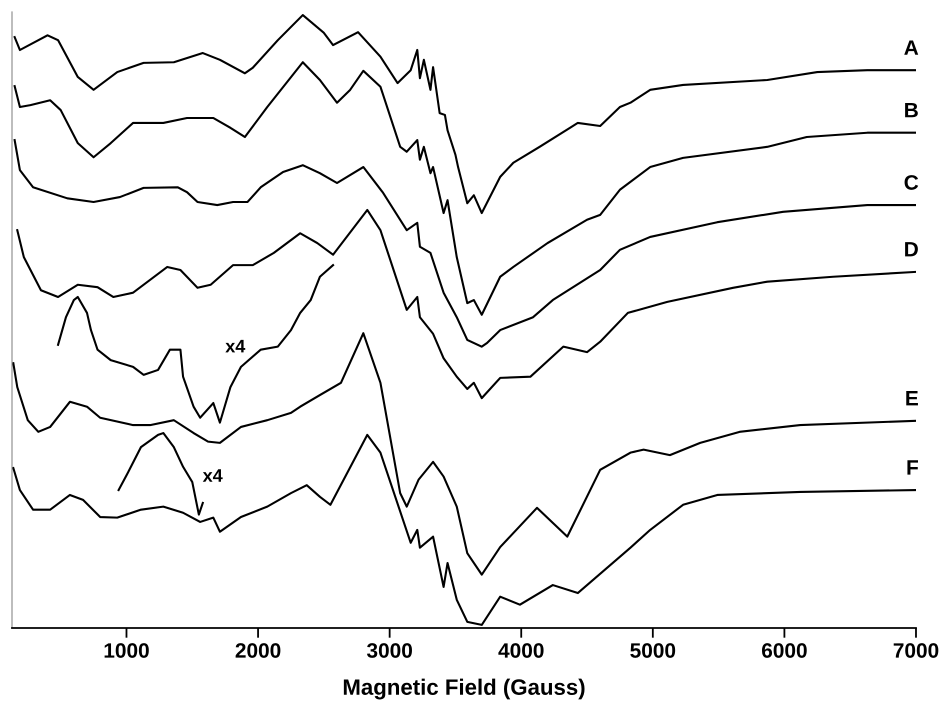 This screenshot has height=704, width=945. I want to click on series-label: B, so click(911, 110).